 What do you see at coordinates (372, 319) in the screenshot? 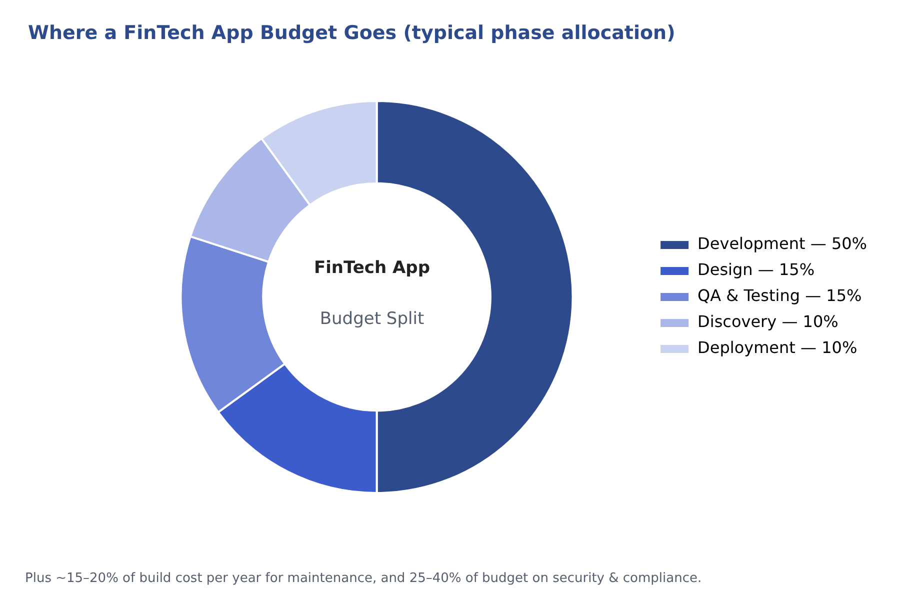
I see `text: Budget Split` at bounding box center [372, 319].